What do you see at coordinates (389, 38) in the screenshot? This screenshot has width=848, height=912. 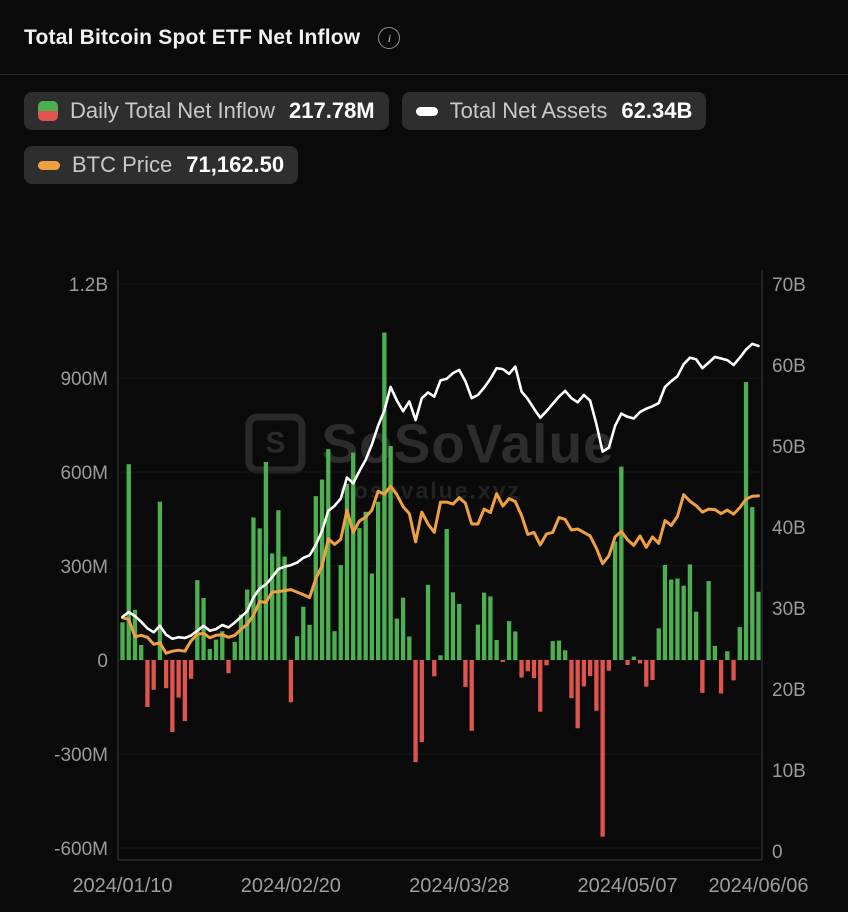 I see `info-icon: i` at bounding box center [389, 38].